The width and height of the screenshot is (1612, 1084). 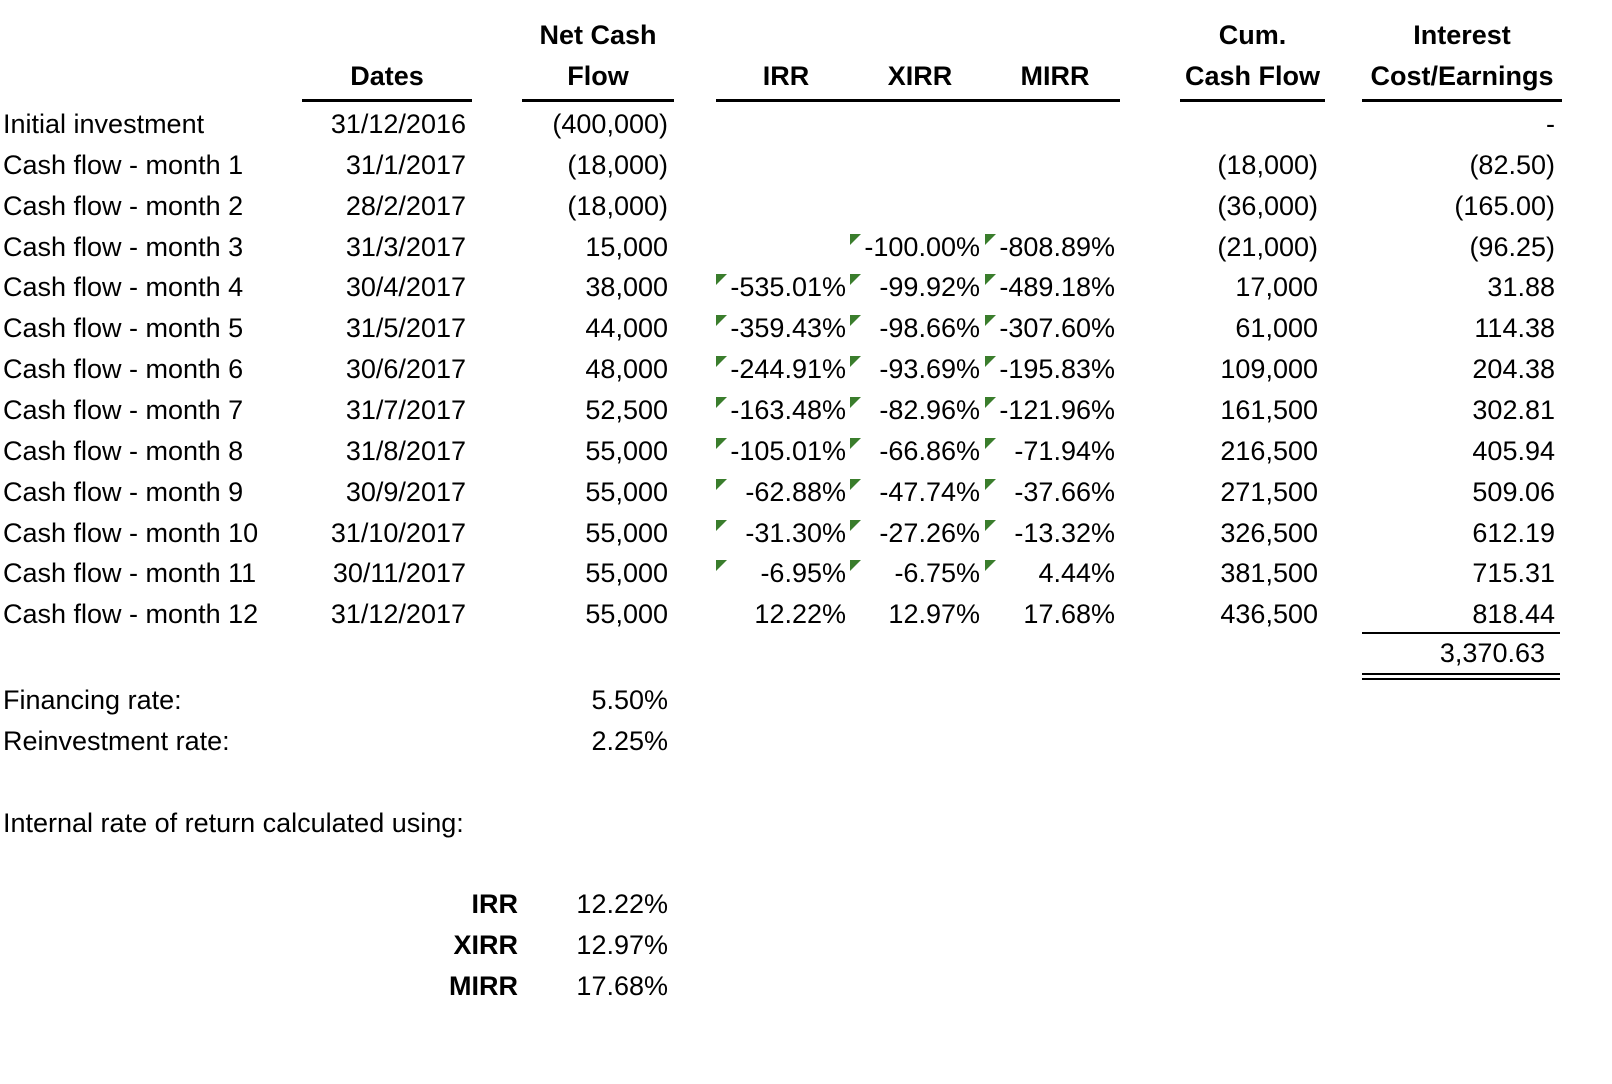 What do you see at coordinates (123, 287) in the screenshot?
I see `row-label: Cash flow - month 4` at bounding box center [123, 287].